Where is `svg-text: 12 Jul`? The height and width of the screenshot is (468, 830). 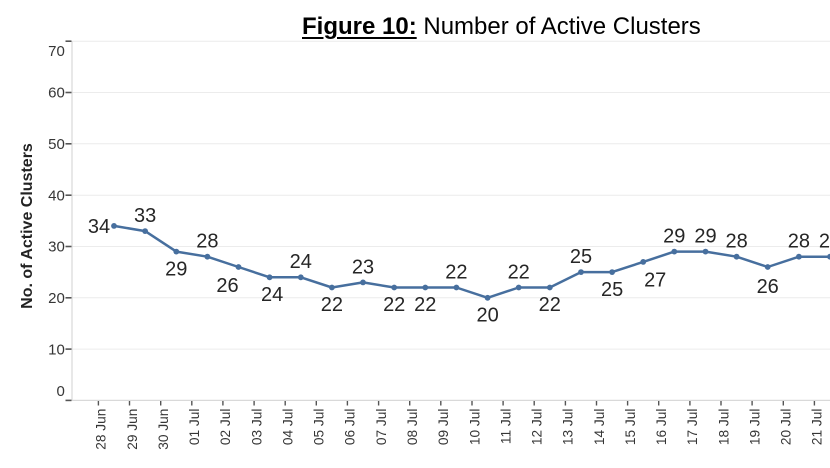 svg-text: 12 Jul is located at coordinates (537, 427).